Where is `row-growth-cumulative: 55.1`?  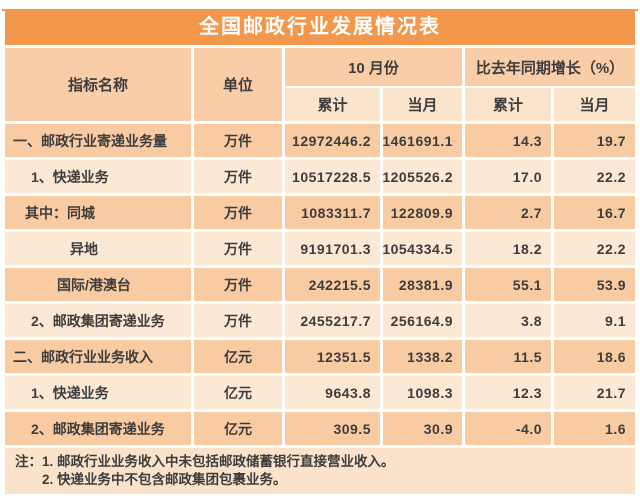
row-growth-cumulative: 55.1 is located at coordinates (508, 284).